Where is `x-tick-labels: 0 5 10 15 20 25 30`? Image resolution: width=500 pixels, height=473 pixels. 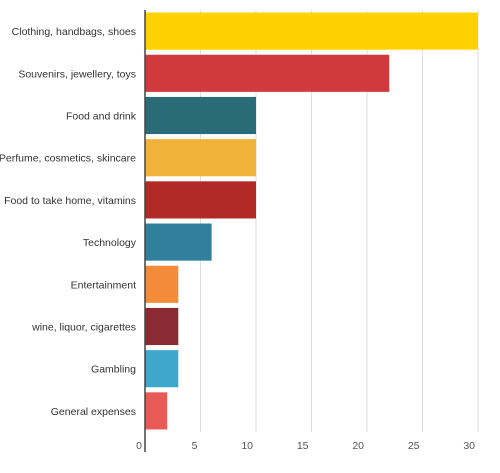
x-tick-labels: 0 5 10 15 20 25 30 is located at coordinates (305, 446).